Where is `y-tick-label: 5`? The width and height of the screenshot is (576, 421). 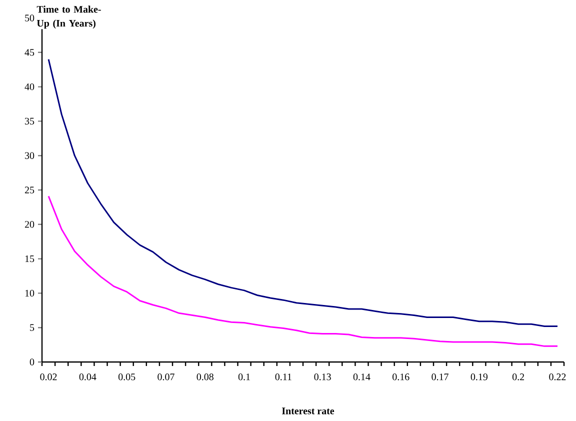
y-tick-label: 5 is located at coordinates (32, 327).